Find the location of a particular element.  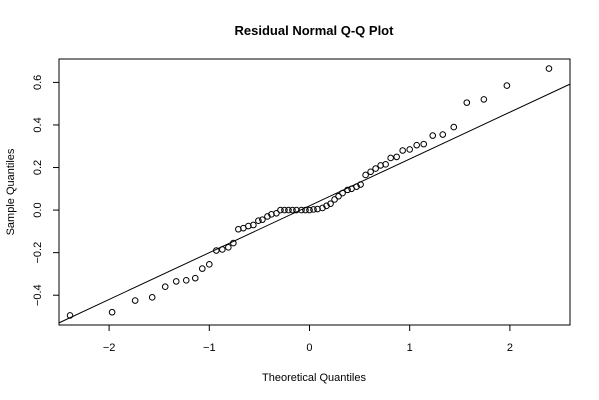

y-tick-label: 0.2 is located at coordinates (38, 167).